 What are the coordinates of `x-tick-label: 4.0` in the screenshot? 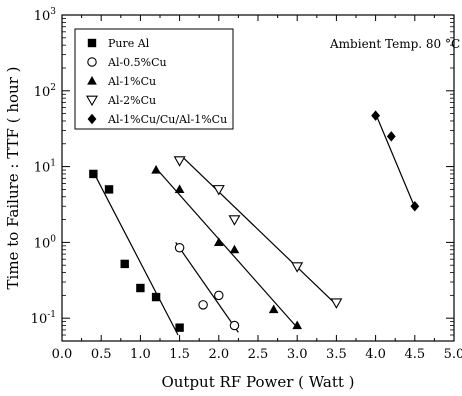 It's located at (375, 354).